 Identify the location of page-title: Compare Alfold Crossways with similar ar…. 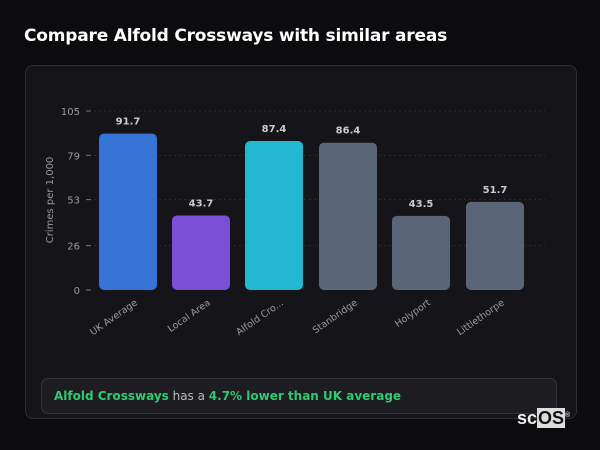
(236, 36).